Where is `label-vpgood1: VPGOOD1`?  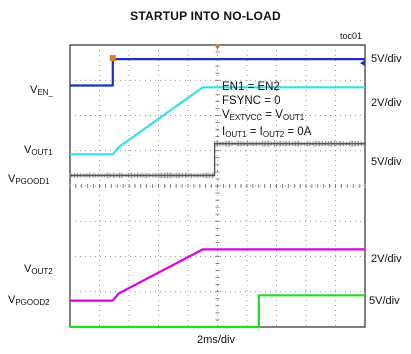
label-vpgood1: VPGOOD1 is located at coordinates (29, 179).